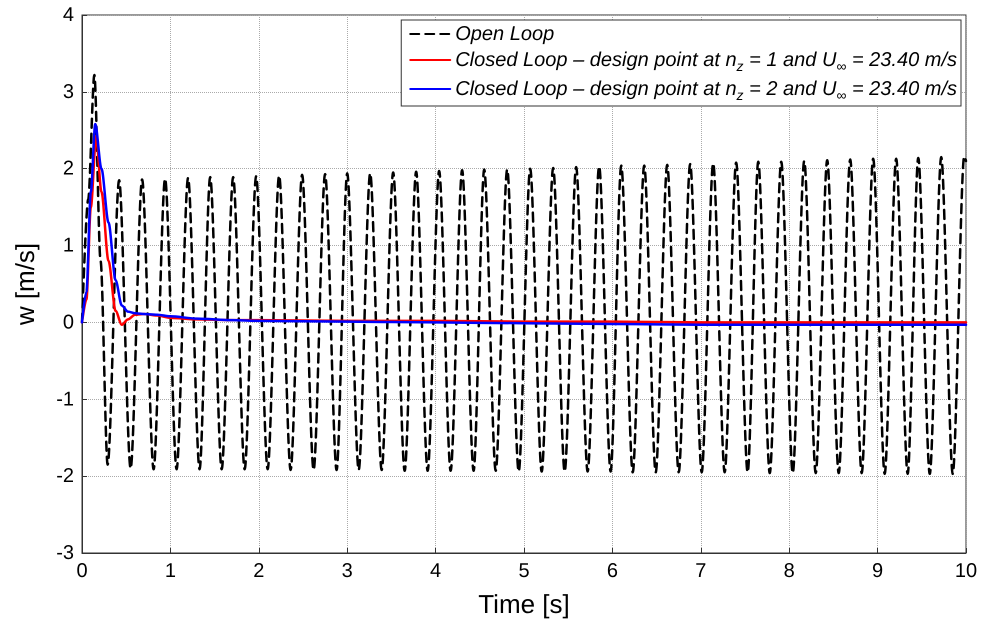 The height and width of the screenshot is (622, 983). Describe the element at coordinates (65, 476) in the screenshot. I see `y-tick-label: -2` at that location.